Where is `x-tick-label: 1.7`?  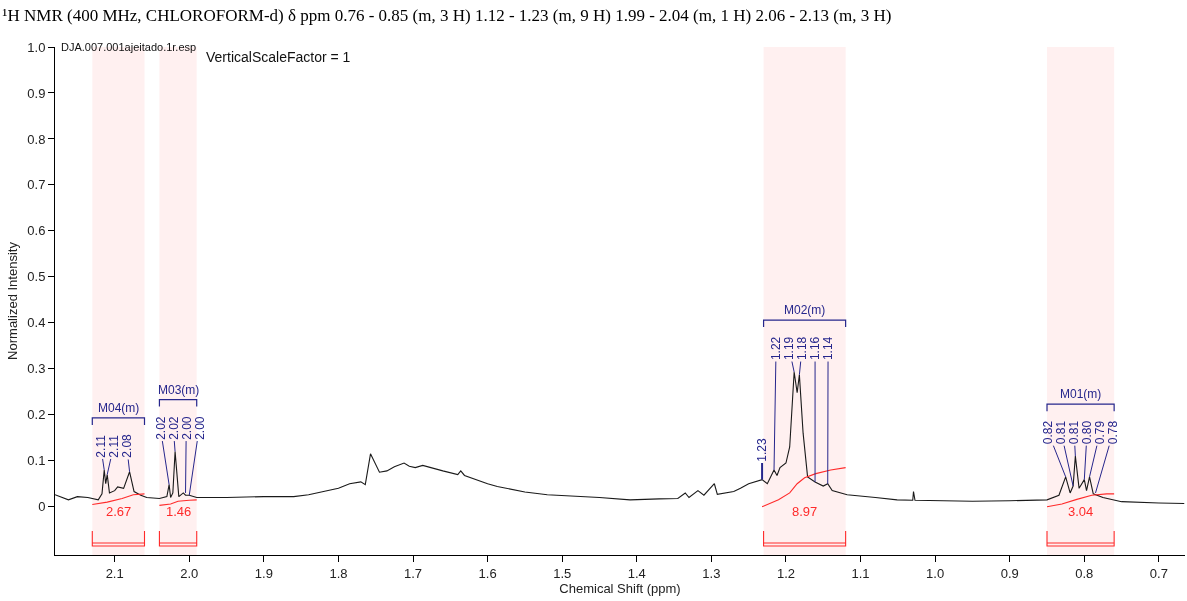
x-tick-label: 1.7 is located at coordinates (413, 573).